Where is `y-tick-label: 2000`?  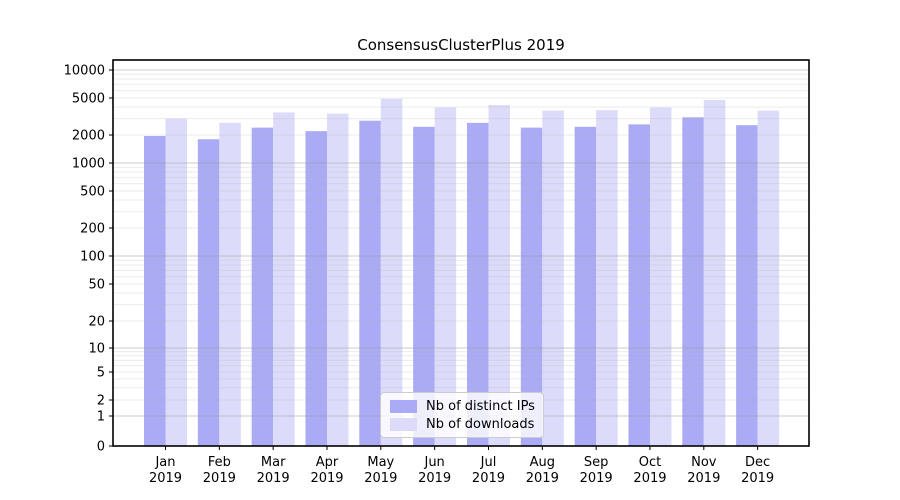
y-tick-label: 2000 is located at coordinates (88, 136).